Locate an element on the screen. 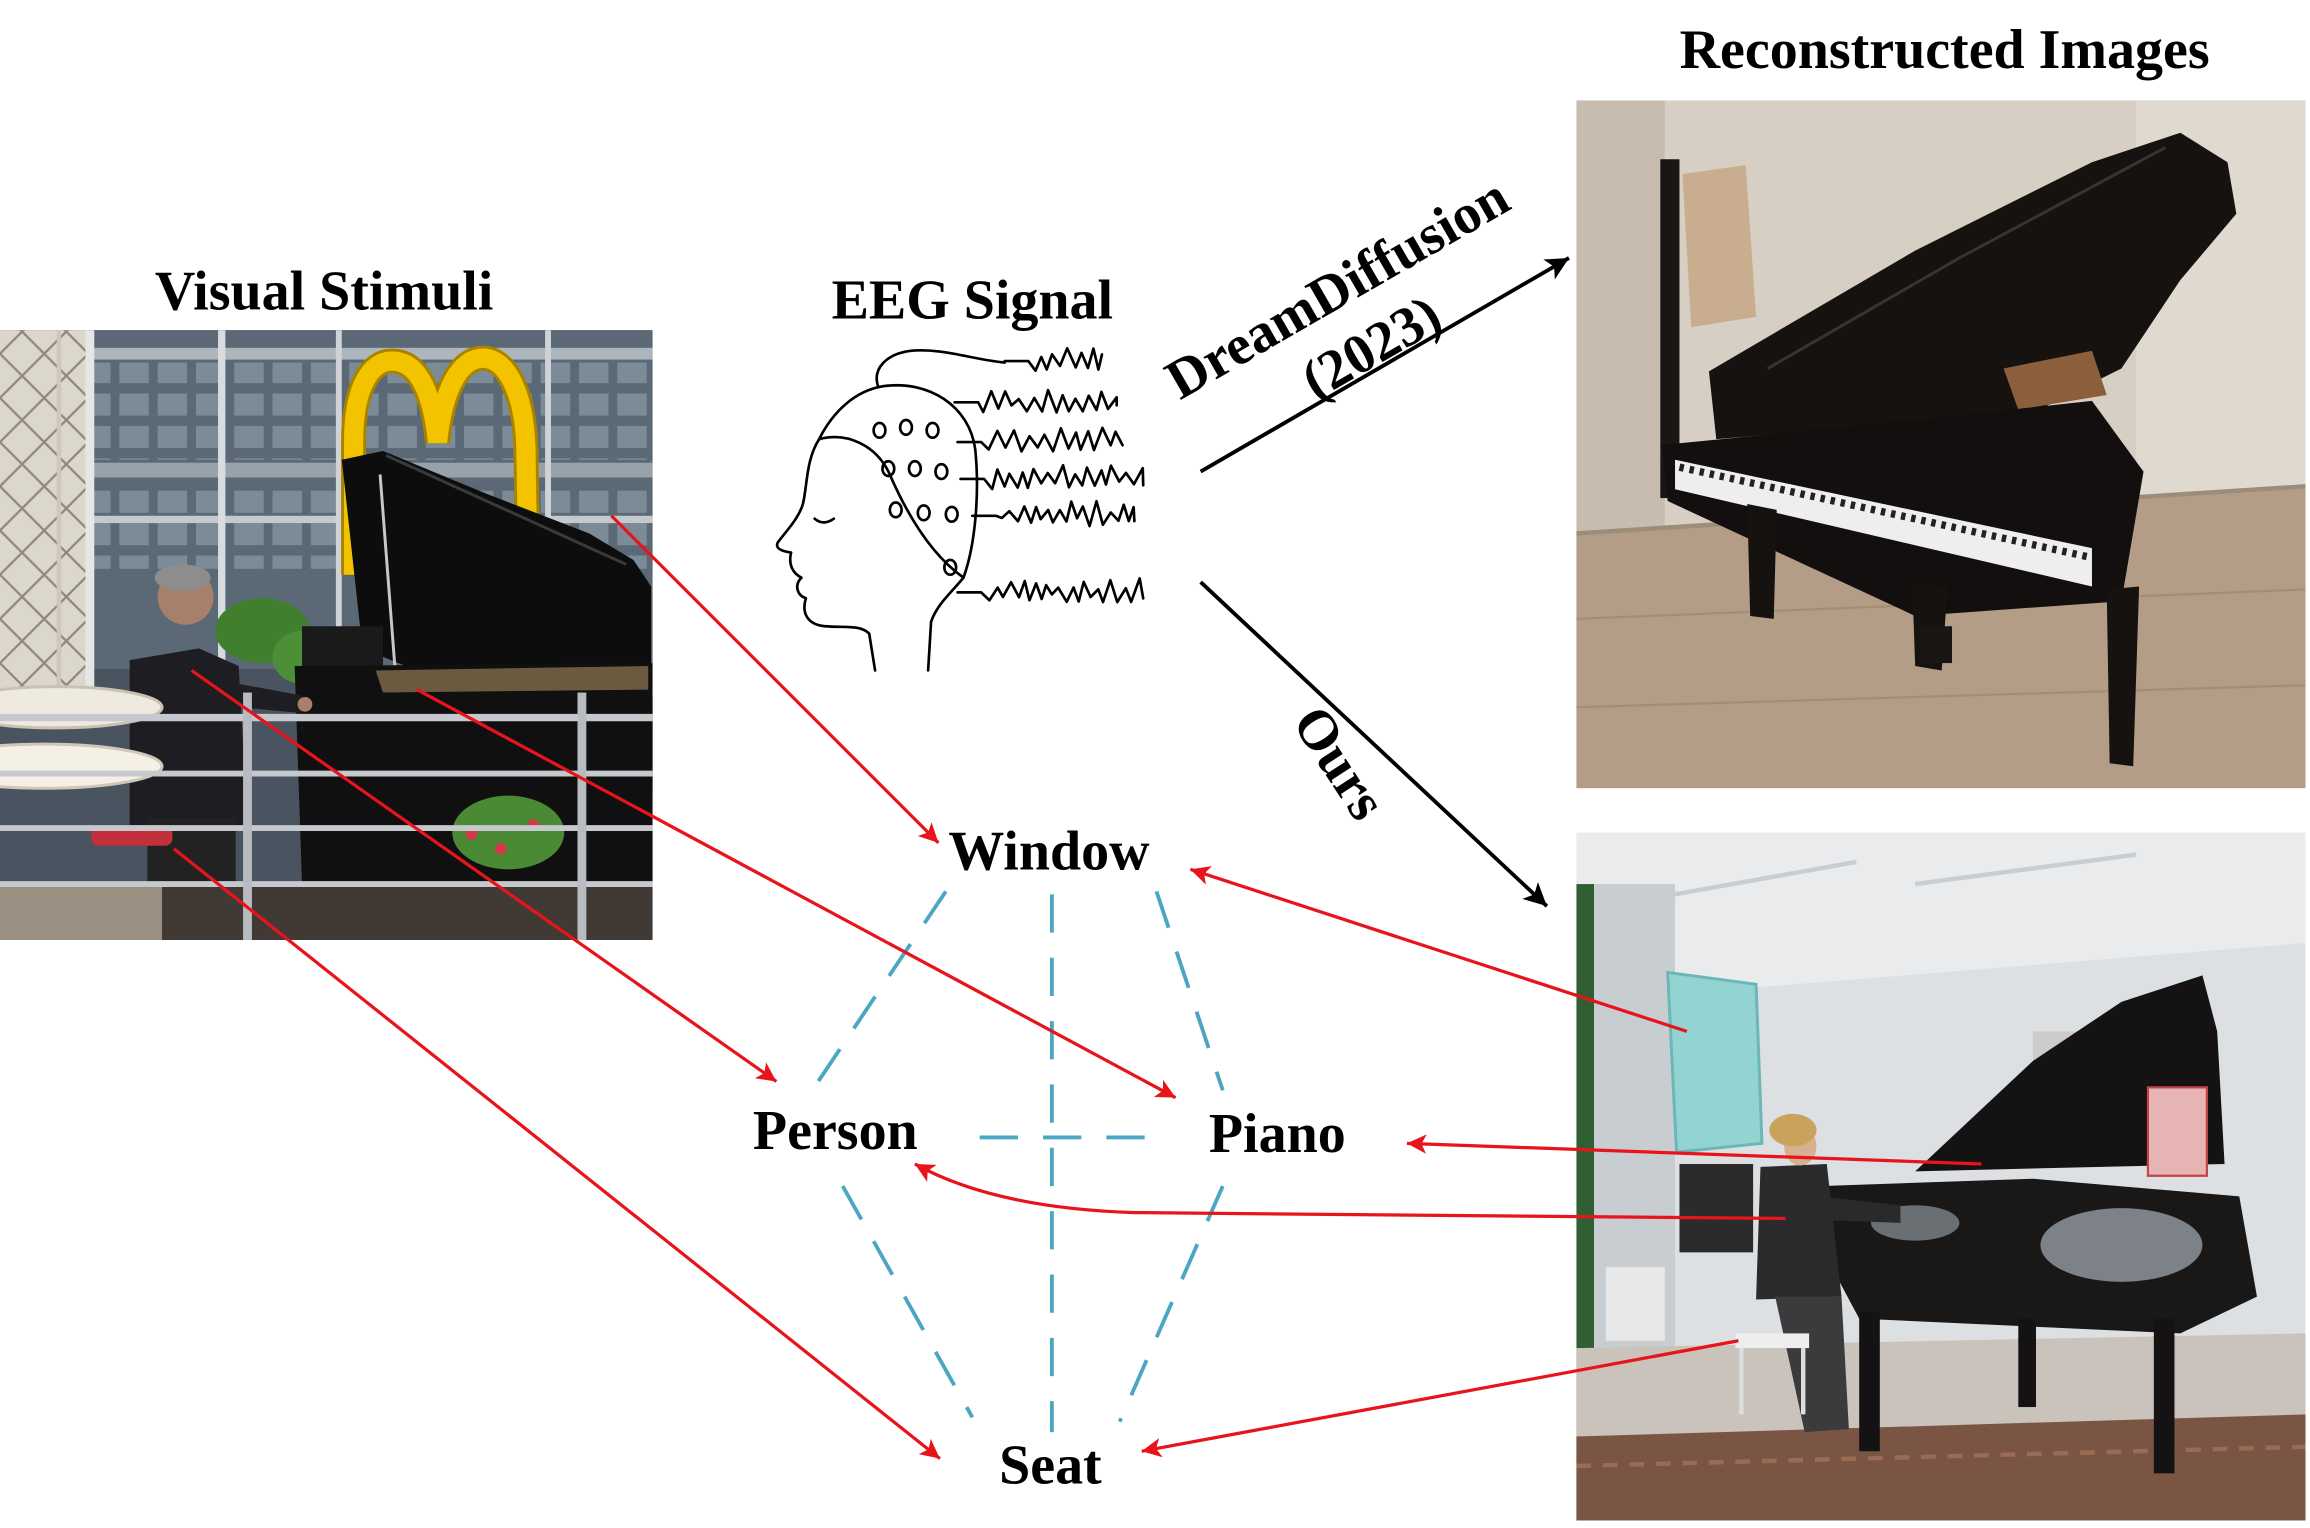 This screenshot has width=2310, height=1528. ours-reconstruction-image is located at coordinates (1941, 1176).